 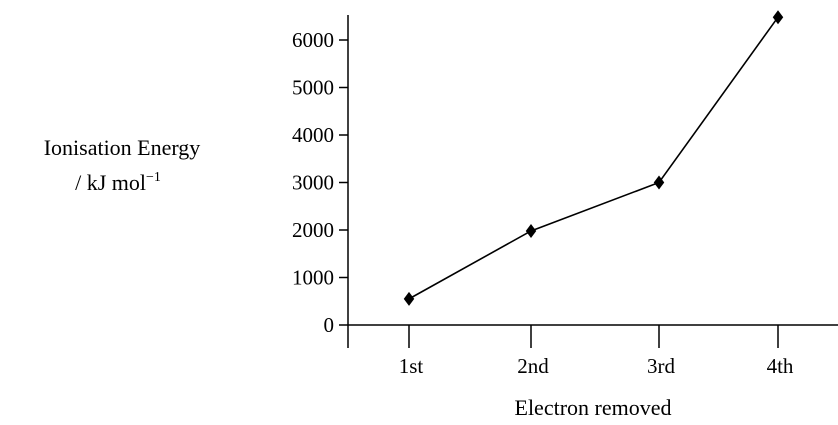 What do you see at coordinates (596, 351) in the screenshot?
I see `x-axis-ticks: 1st 2nd 3rd 4th` at bounding box center [596, 351].